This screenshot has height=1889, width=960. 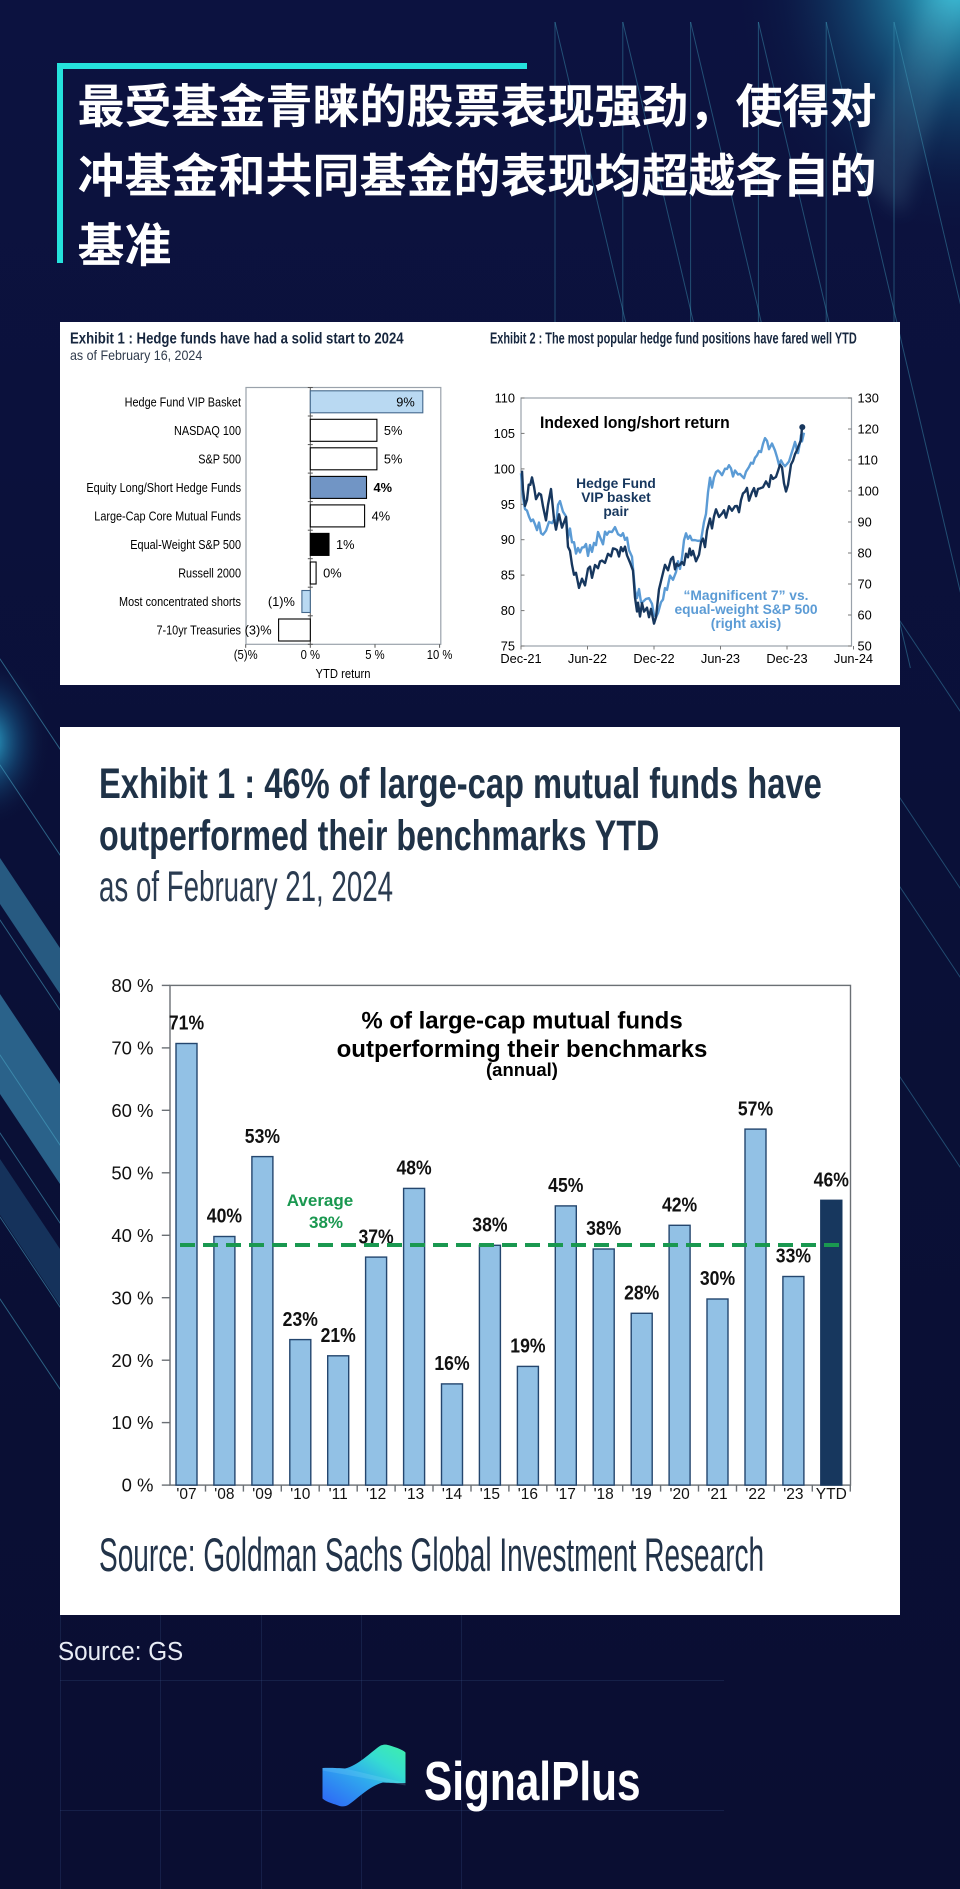 I want to click on svg-text: YTD return, so click(x=342, y=673).